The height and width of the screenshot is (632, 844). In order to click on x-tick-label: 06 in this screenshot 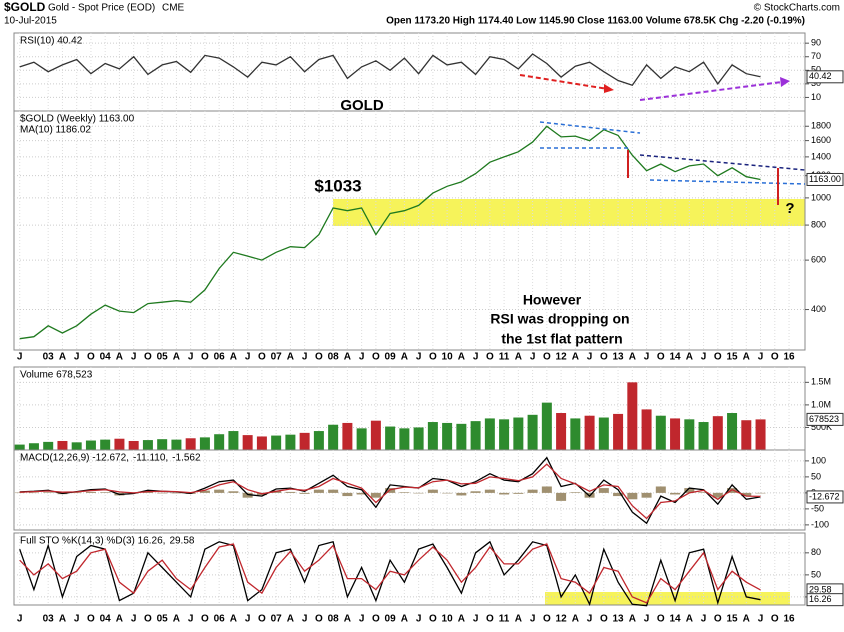, I will do `click(220, 619)`.